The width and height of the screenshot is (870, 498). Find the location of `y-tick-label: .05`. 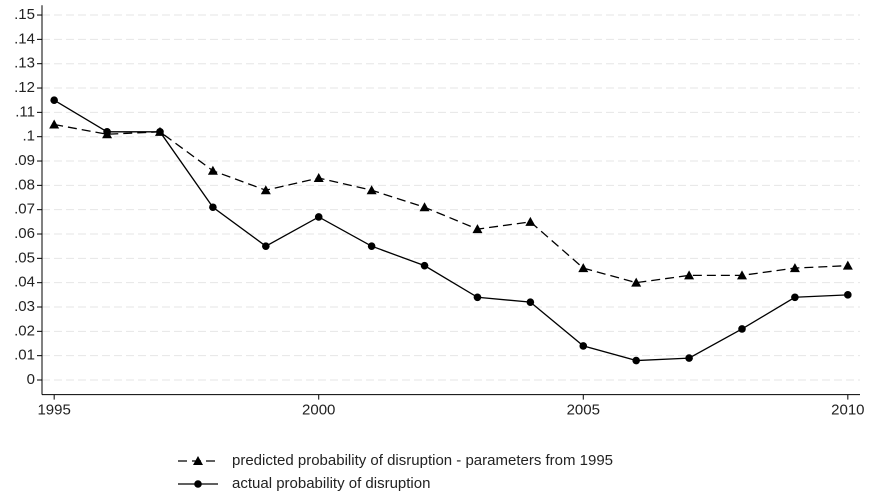

y-tick-label: .05 is located at coordinates (24, 257).